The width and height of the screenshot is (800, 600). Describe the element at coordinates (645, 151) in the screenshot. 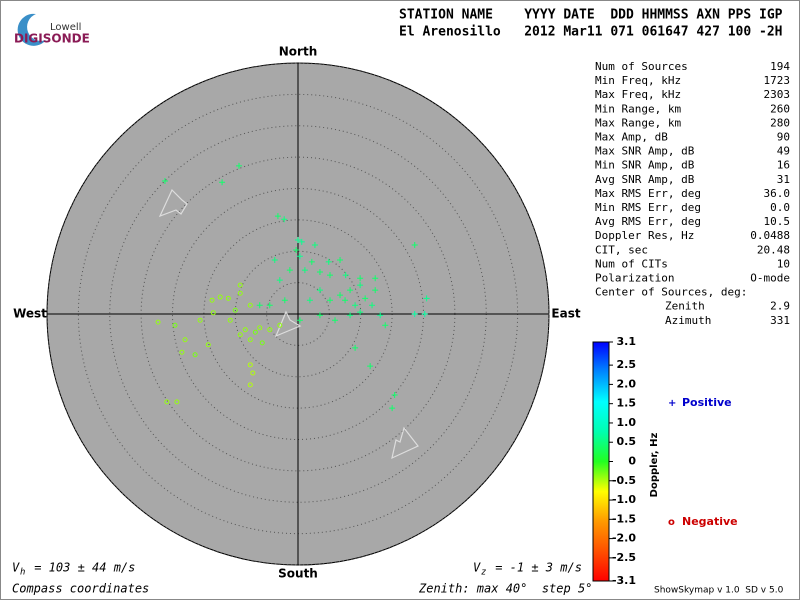

I see `stat-label: Max SNR Amp, dB` at that location.